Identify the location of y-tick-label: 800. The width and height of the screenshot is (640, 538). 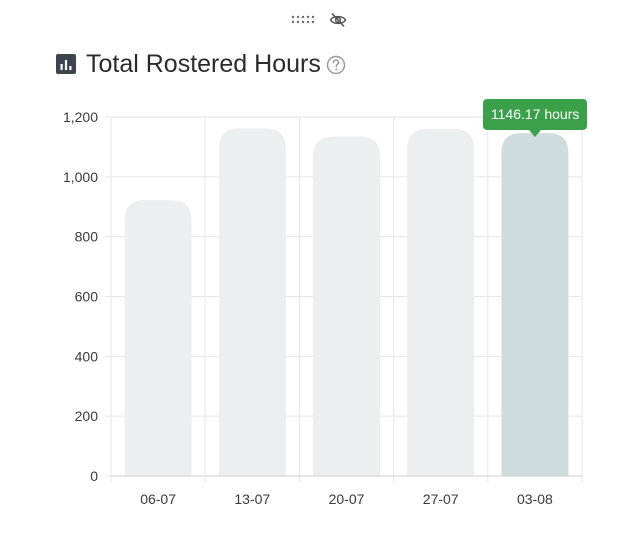
(87, 237).